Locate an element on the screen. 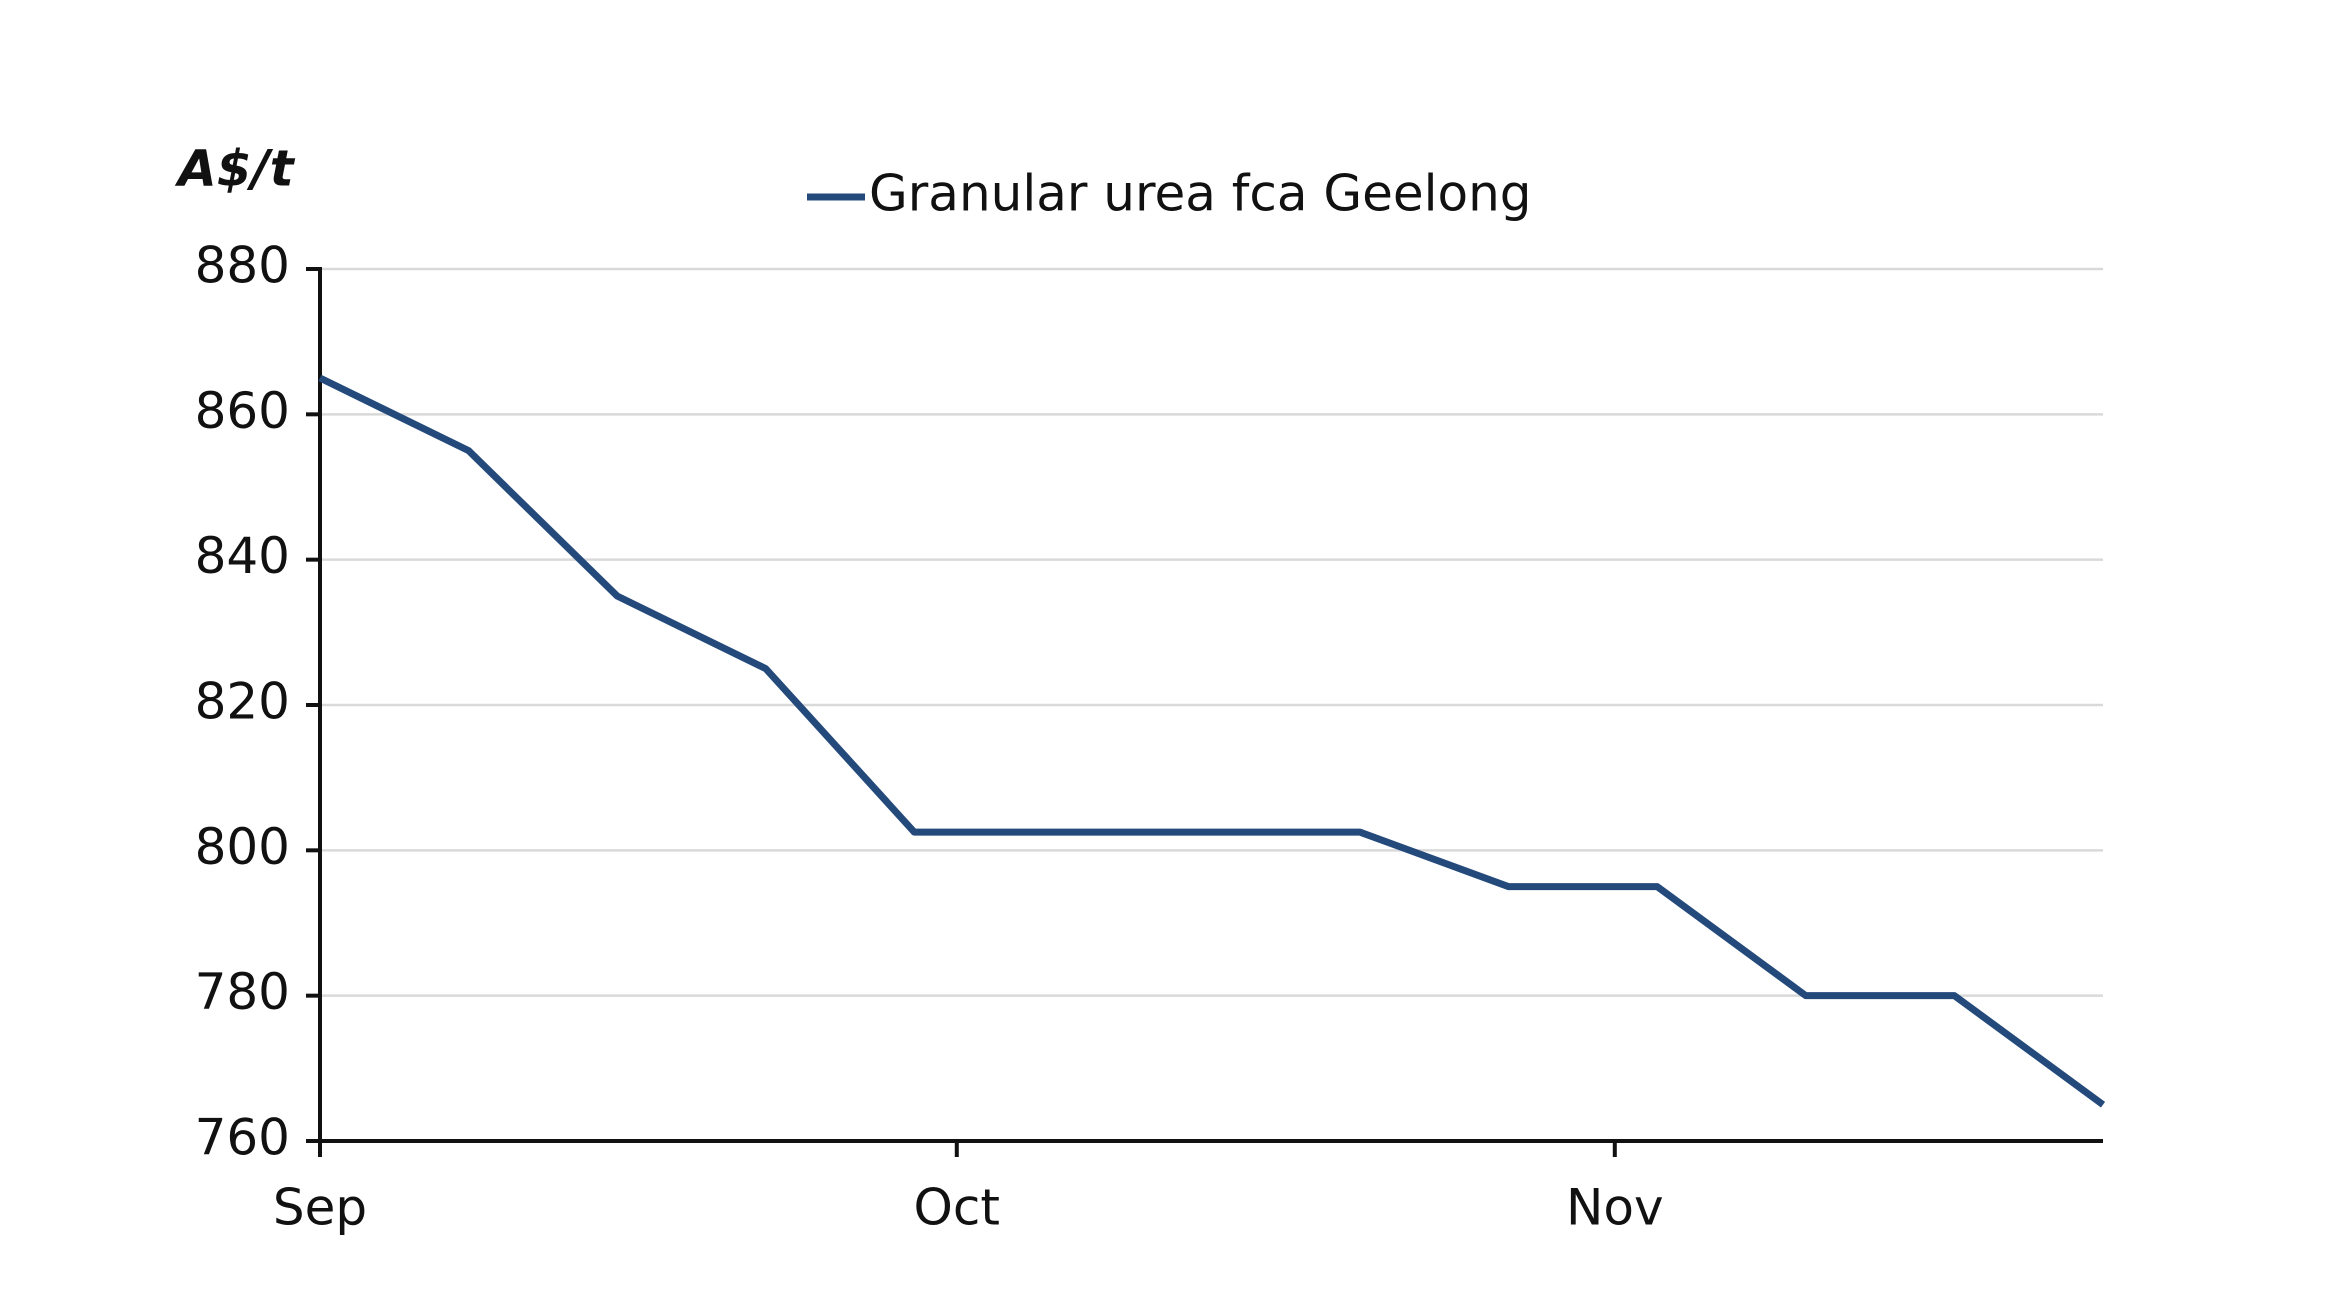 The height and width of the screenshot is (1316, 2339). legend-label: Granular urea fca Geelong is located at coordinates (1200, 194).